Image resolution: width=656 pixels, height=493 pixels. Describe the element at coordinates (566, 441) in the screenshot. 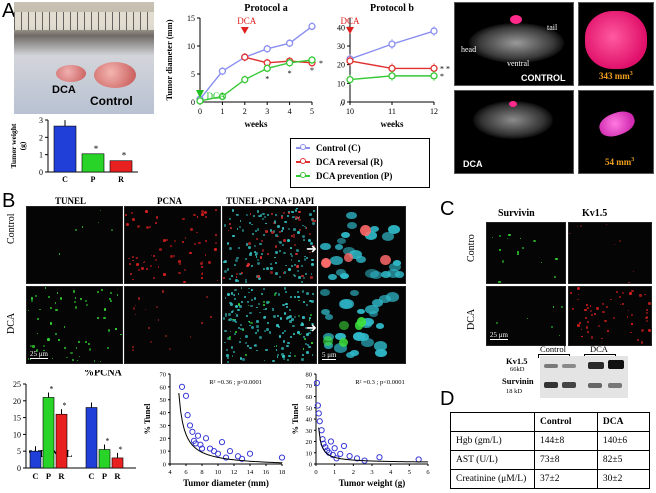

I see `table-cell: 144±8` at that location.